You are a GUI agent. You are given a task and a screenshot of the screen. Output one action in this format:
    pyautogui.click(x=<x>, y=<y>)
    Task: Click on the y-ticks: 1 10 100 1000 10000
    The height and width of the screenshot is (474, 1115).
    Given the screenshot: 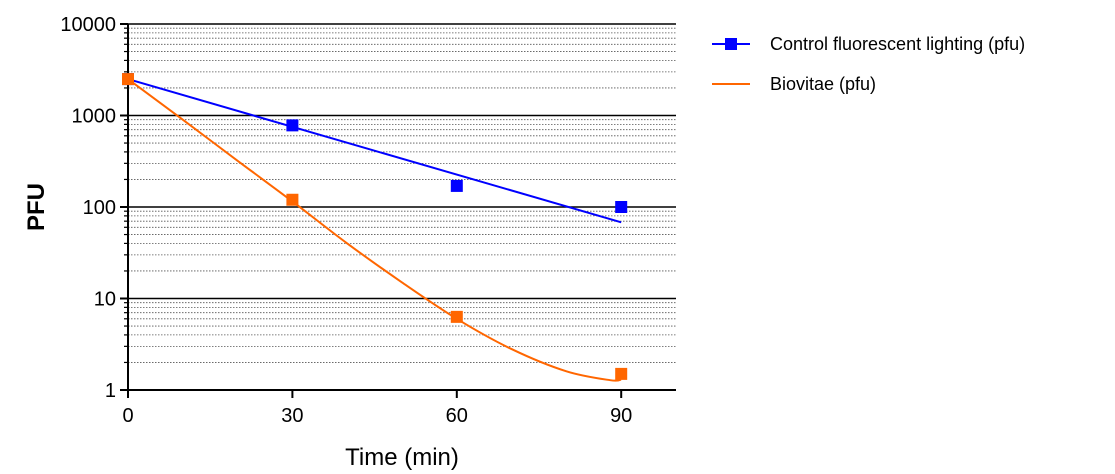 What is the action you would take?
    pyautogui.click(x=94, y=208)
    